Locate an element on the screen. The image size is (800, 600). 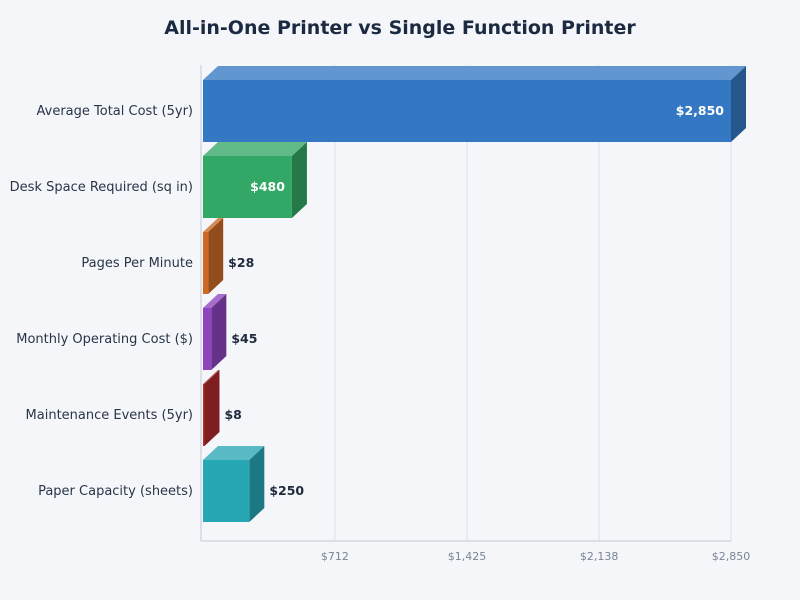
bar: $2,850 is located at coordinates (474, 104).